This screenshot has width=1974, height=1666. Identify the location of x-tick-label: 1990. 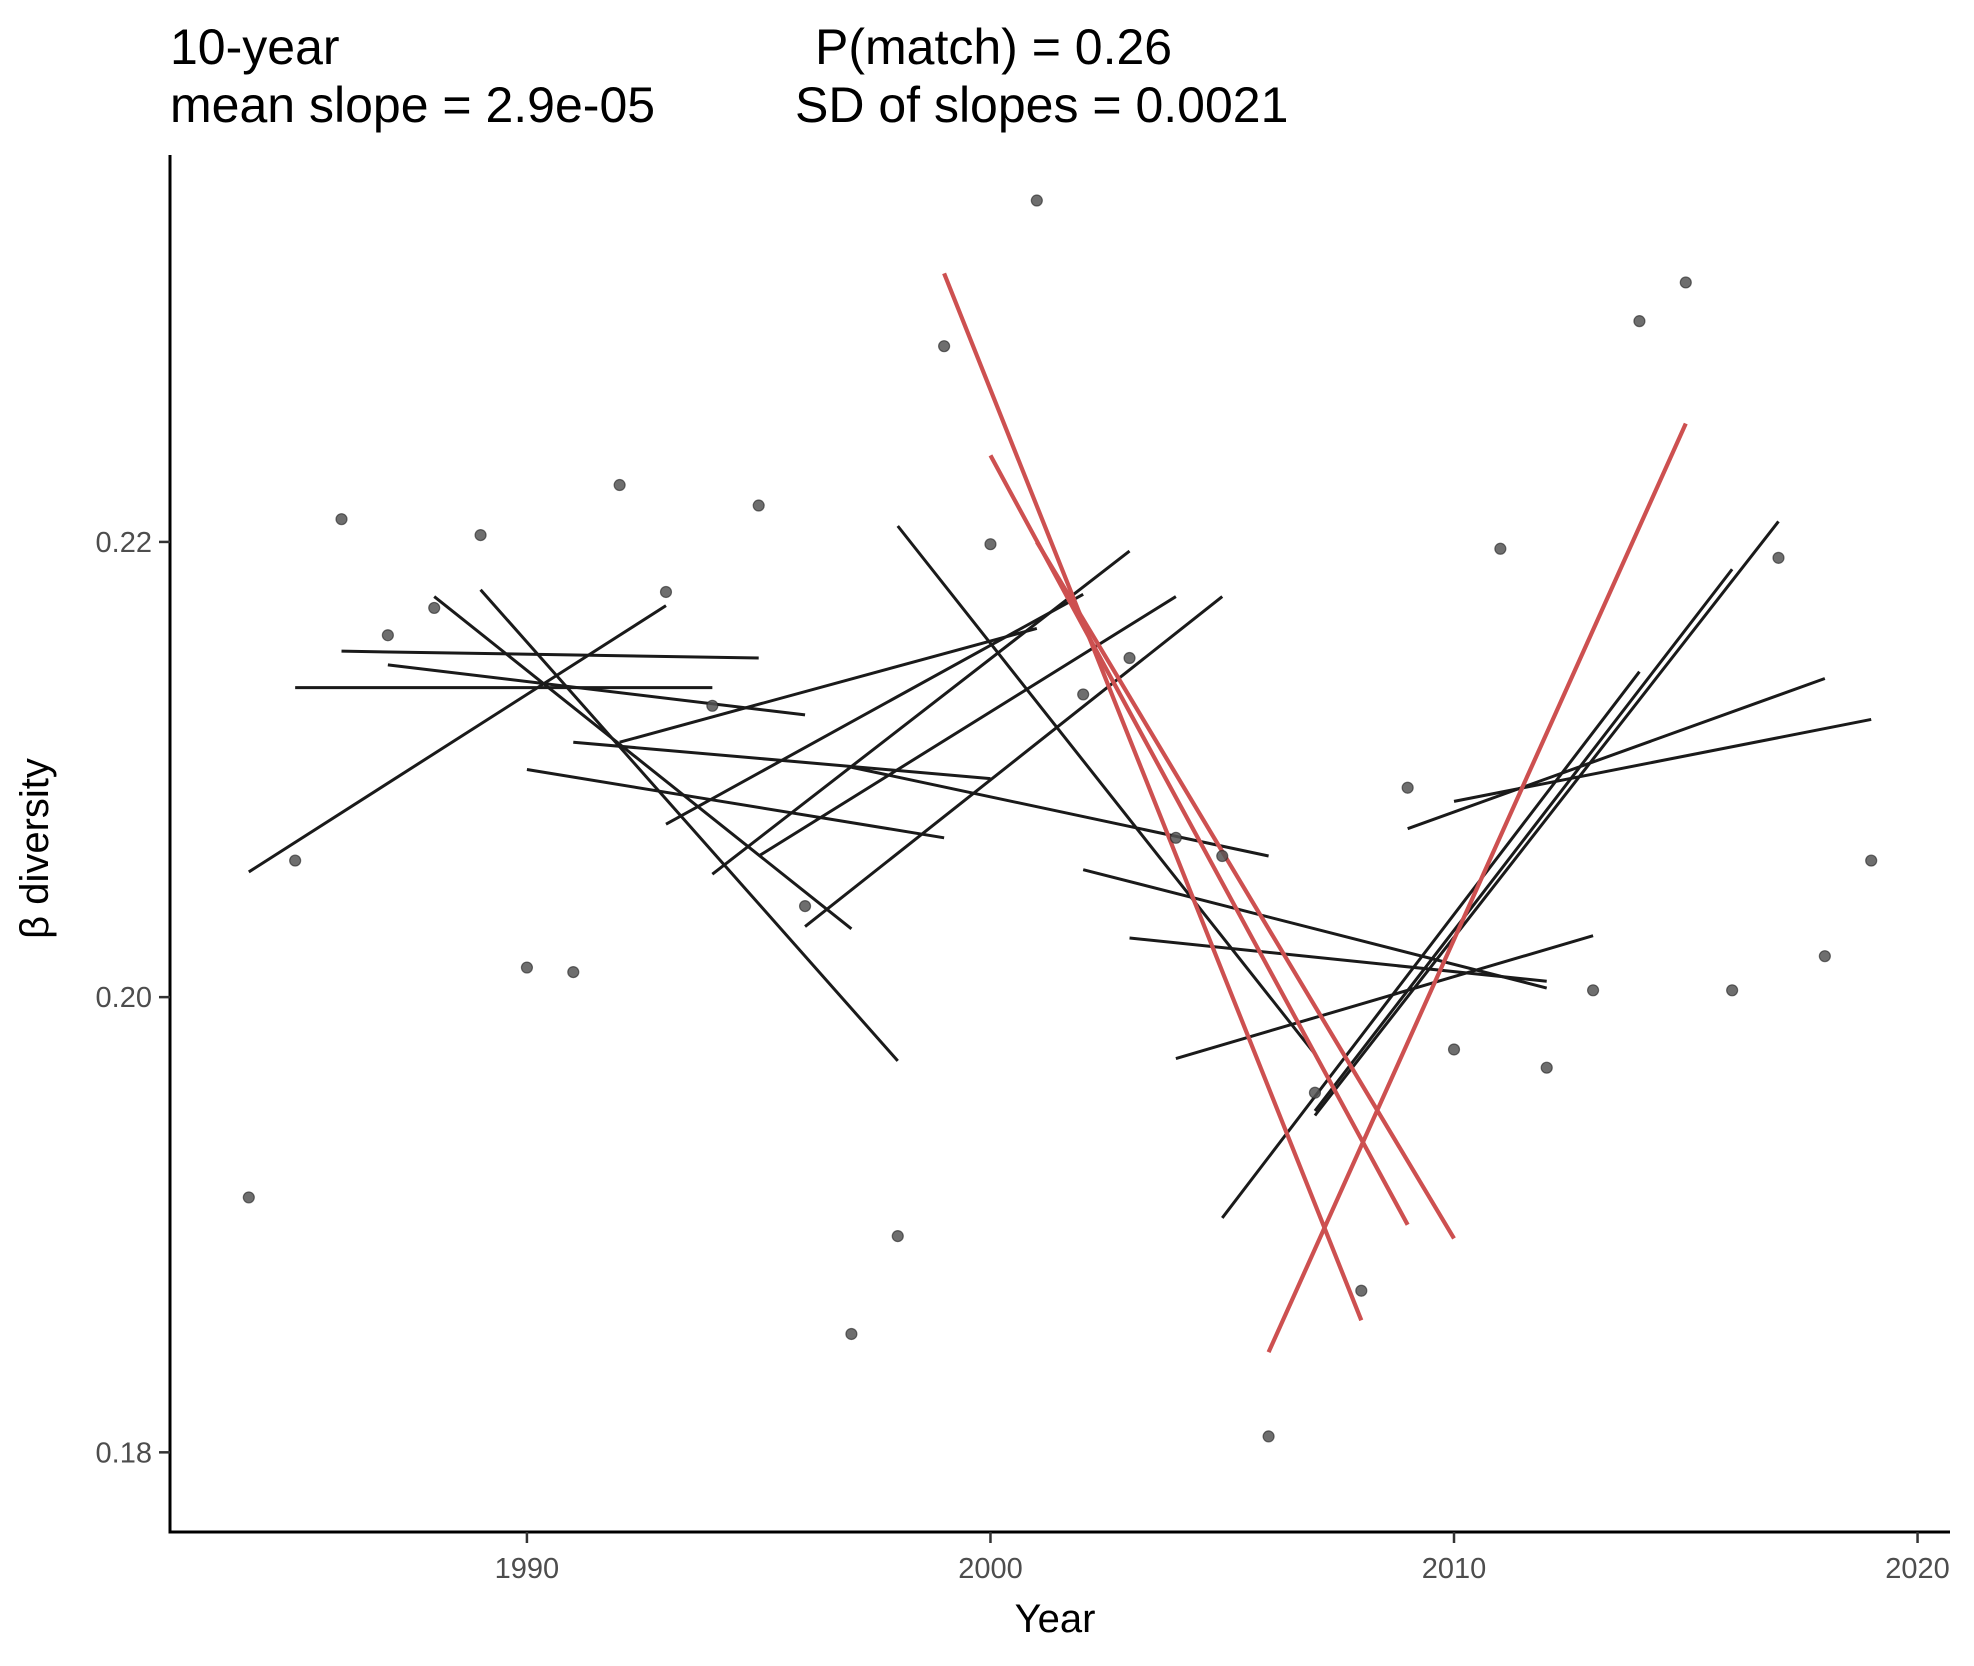
(527, 1569).